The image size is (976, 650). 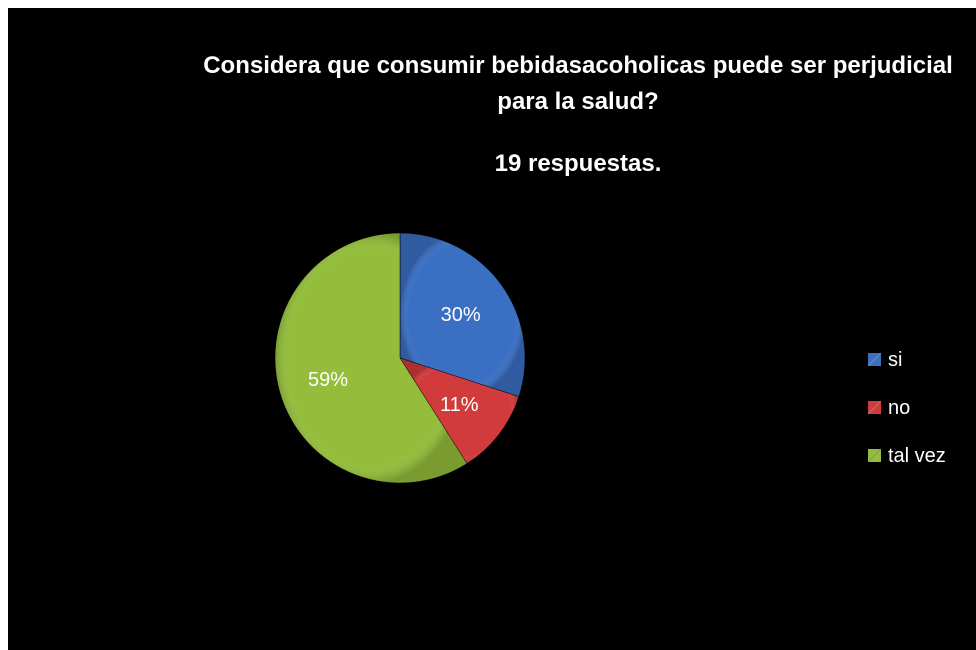 I want to click on legend-label-si: si, so click(x=895, y=360).